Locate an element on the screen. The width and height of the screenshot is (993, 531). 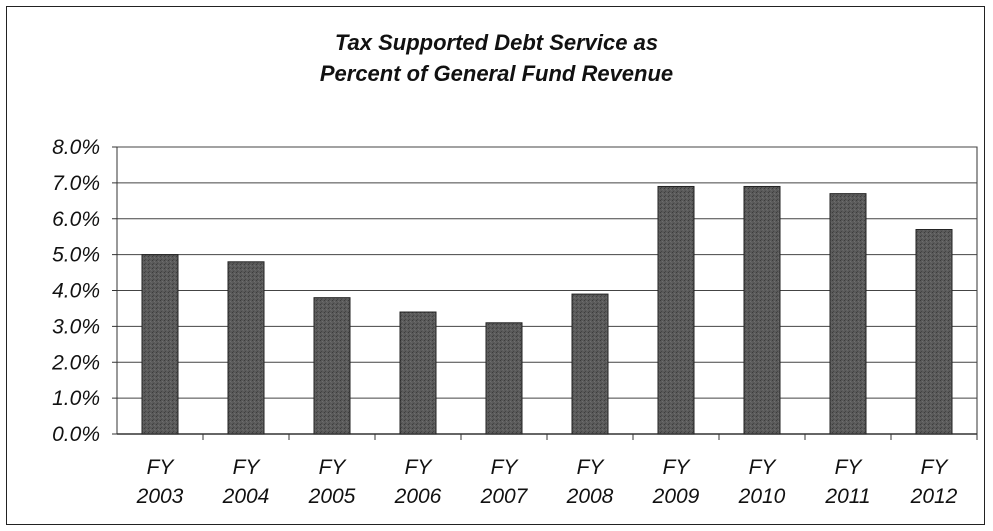
x-tick-label-line-2: 2005 is located at coordinates (332, 496).